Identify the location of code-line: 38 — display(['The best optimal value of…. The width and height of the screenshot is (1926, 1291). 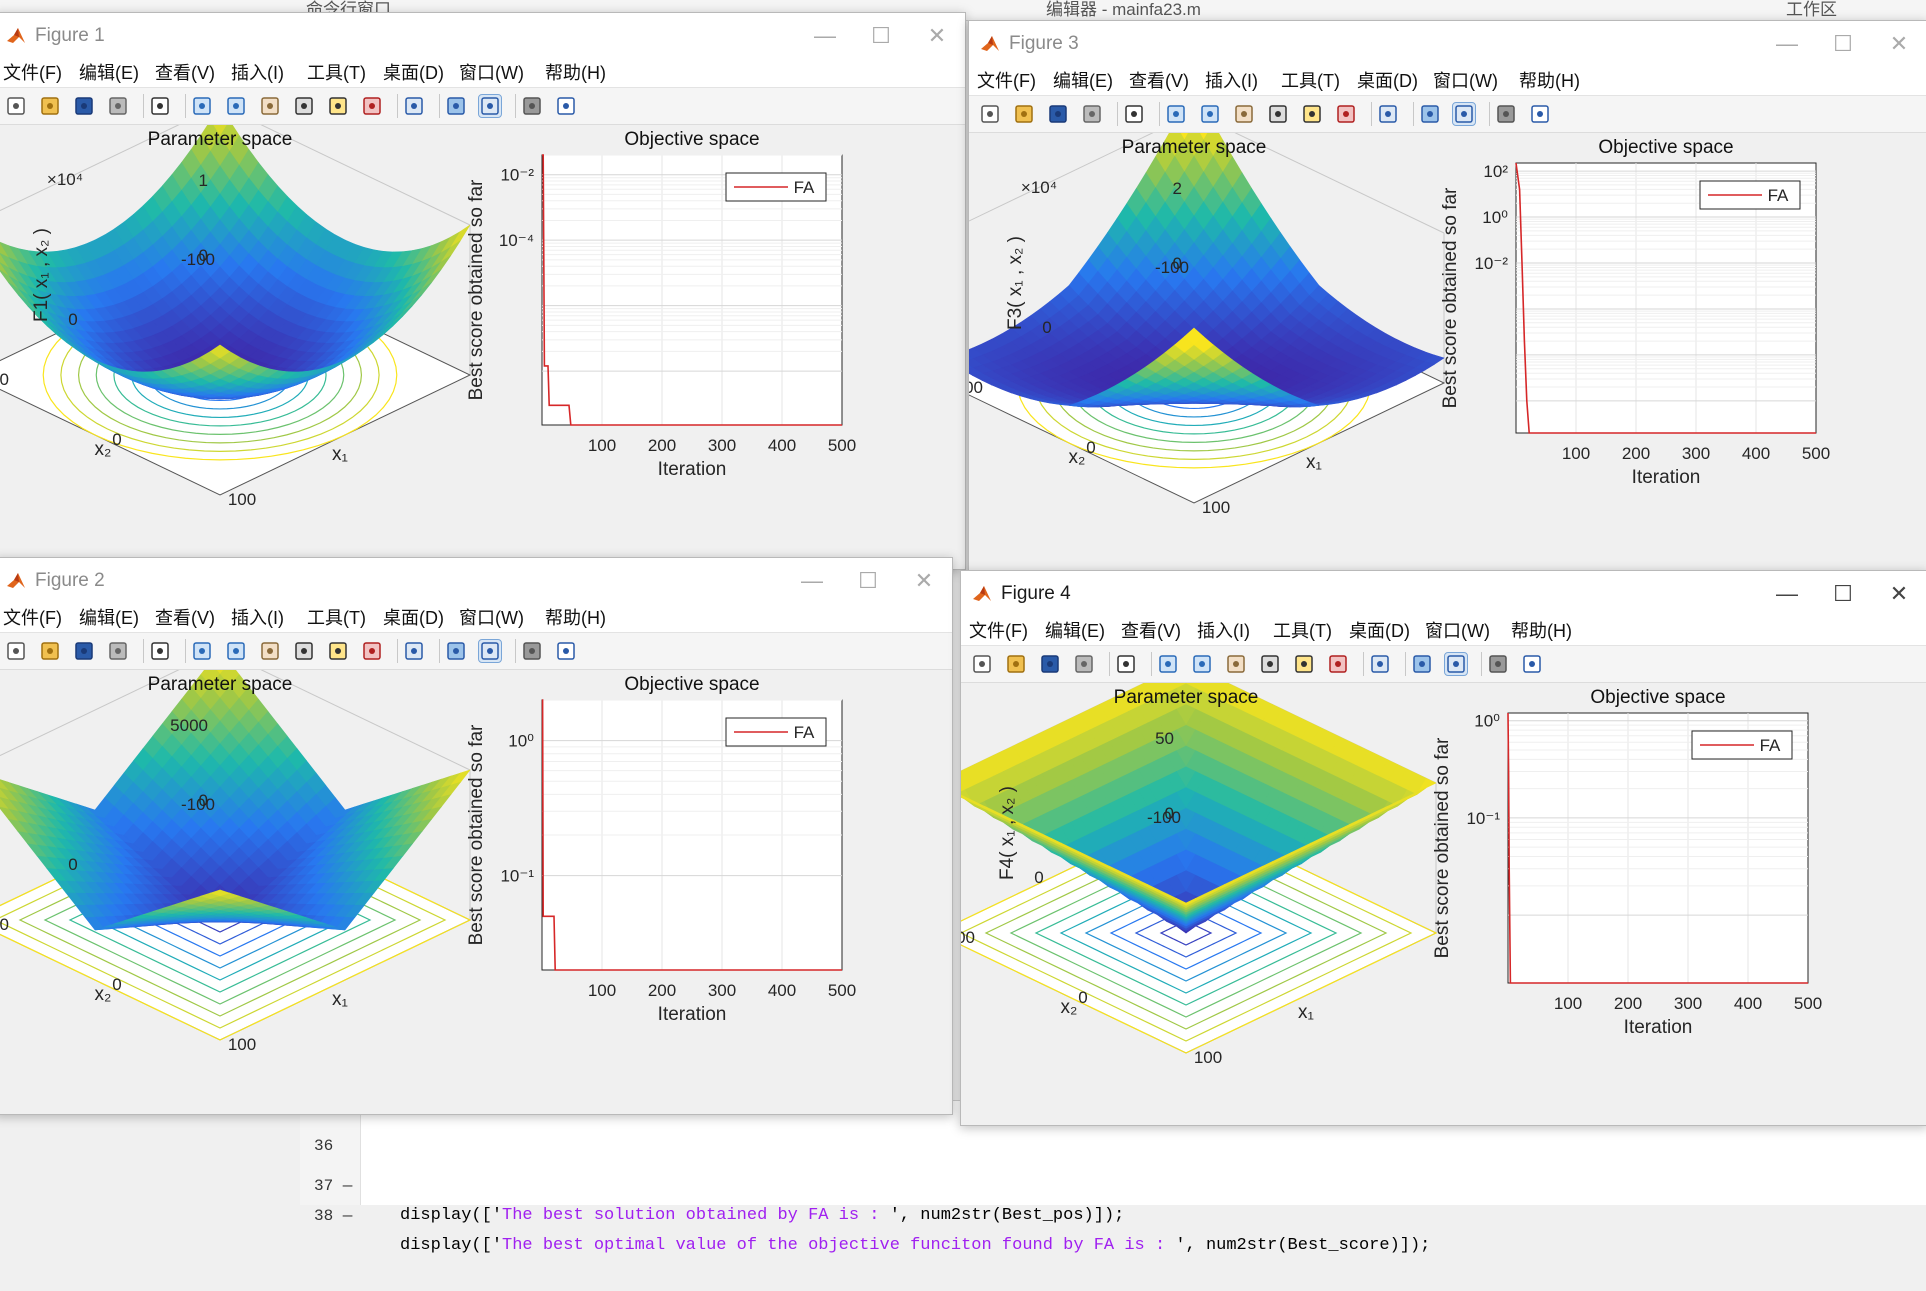
(320, 1186).